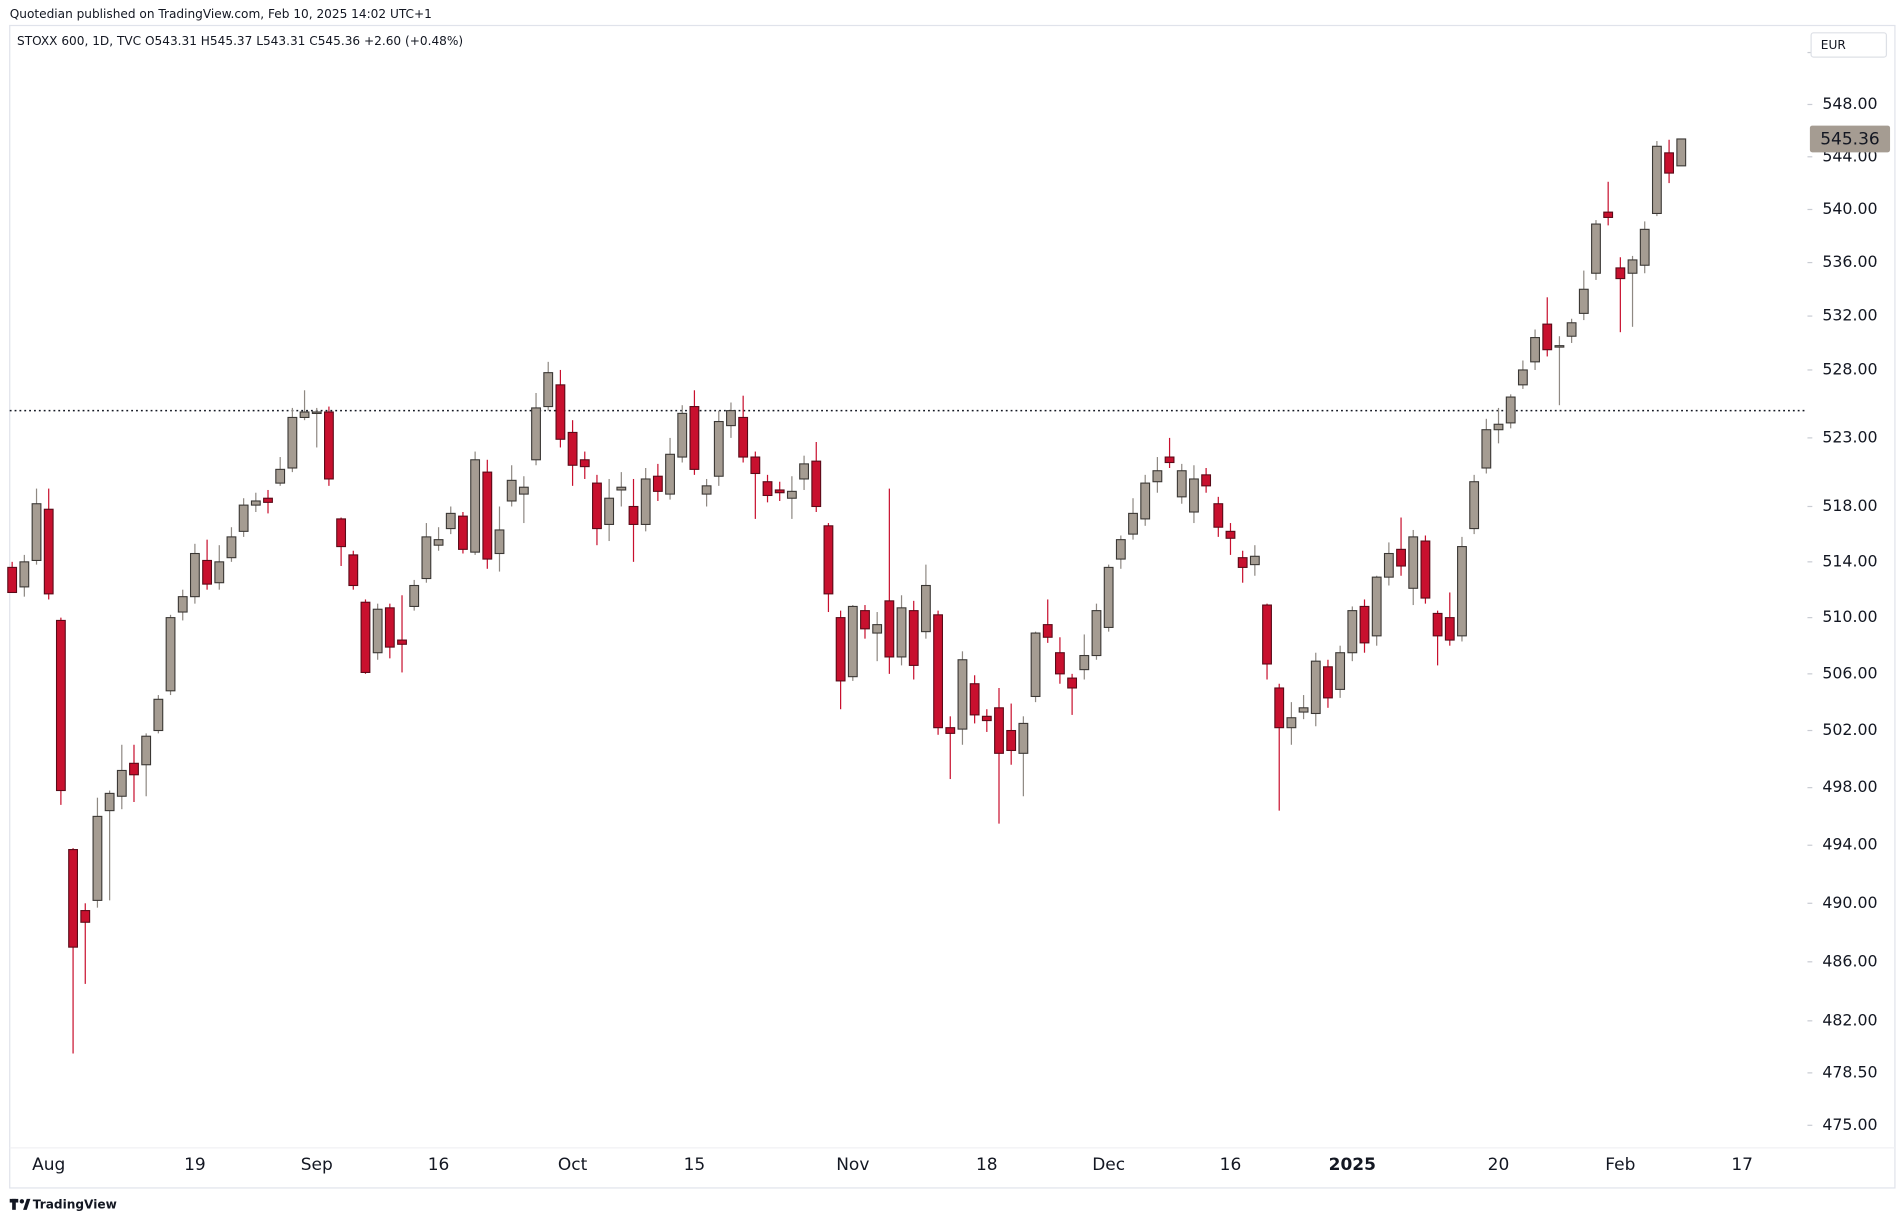 The image size is (1901, 1221). Describe the element at coordinates (1352, 1165) in the screenshot. I see `x-tick-label: 2025` at that location.